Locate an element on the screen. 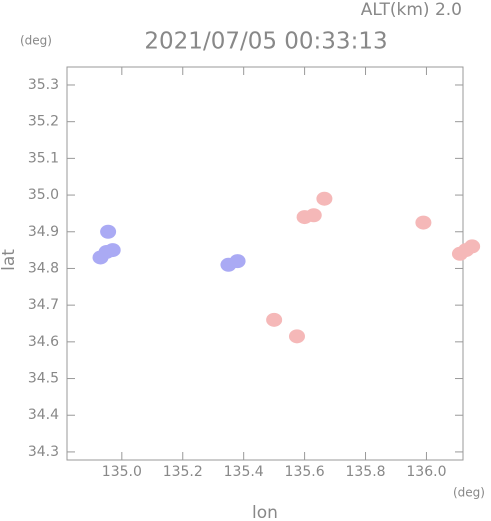  y-tick-label: 35.3 is located at coordinates (43, 85).